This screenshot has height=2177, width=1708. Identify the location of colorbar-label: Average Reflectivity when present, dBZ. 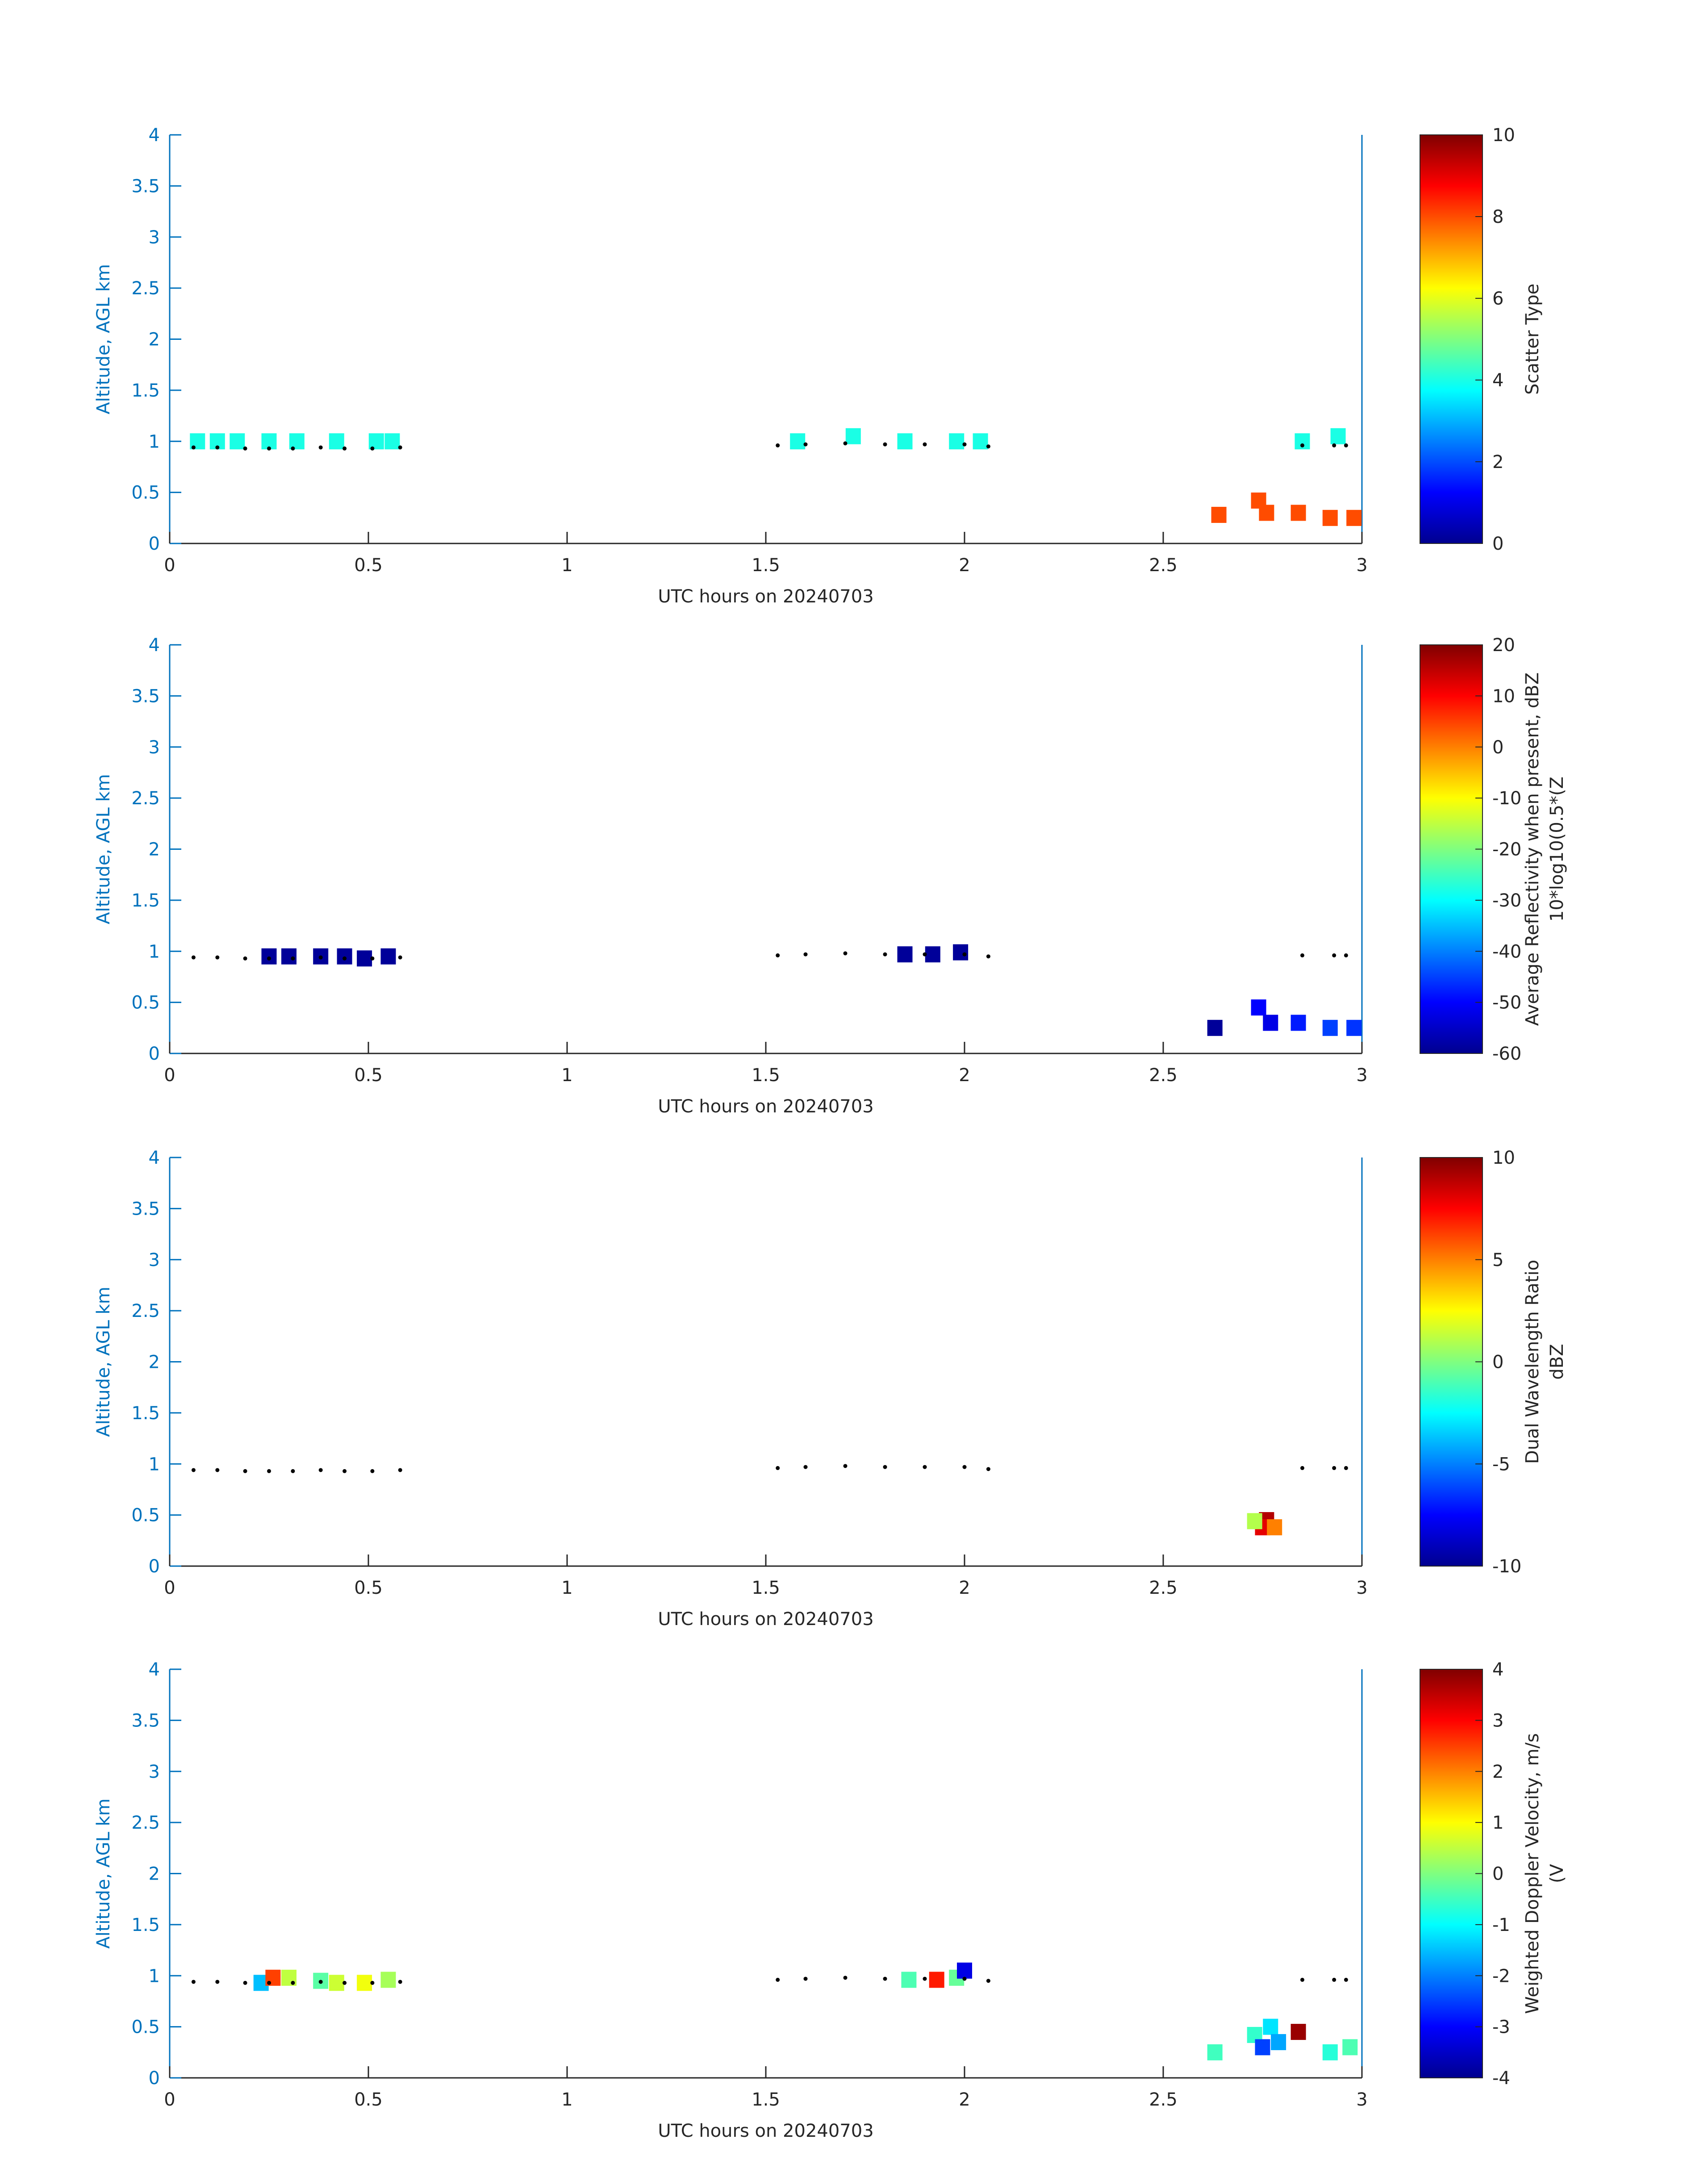
(1532, 849).